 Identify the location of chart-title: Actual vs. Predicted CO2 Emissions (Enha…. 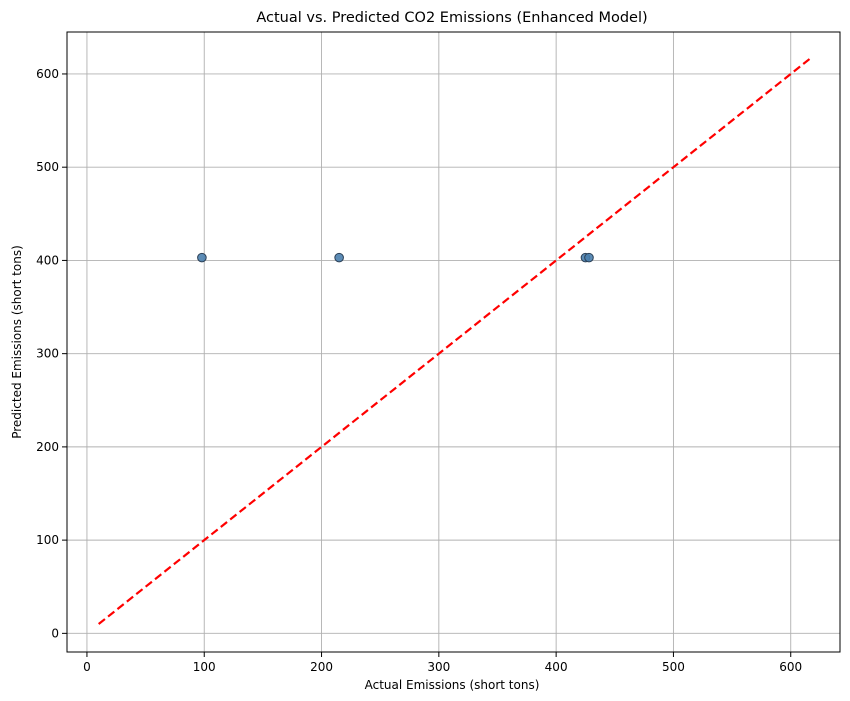
(451, 18).